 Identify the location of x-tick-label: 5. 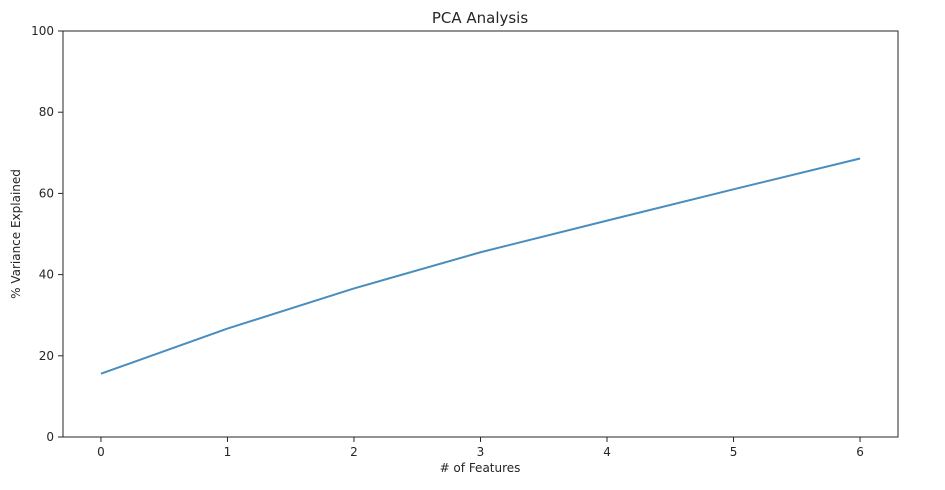
(734, 452).